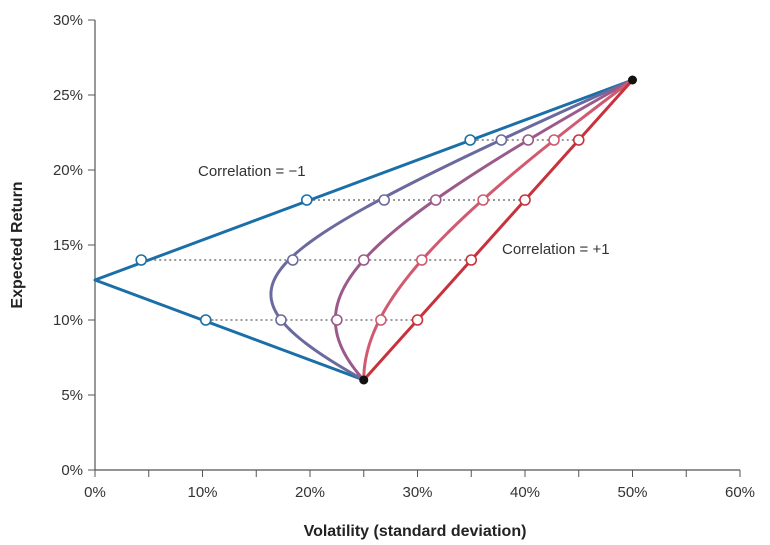  What do you see at coordinates (202, 492) in the screenshot?
I see `x-tick-label: 10%` at bounding box center [202, 492].